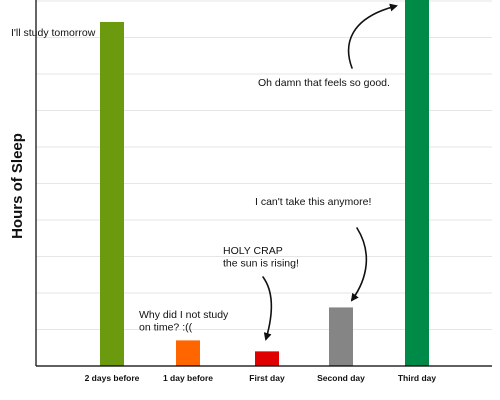 This screenshot has height=400, width=500. I want to click on bar-2-days-before, so click(112, 194).